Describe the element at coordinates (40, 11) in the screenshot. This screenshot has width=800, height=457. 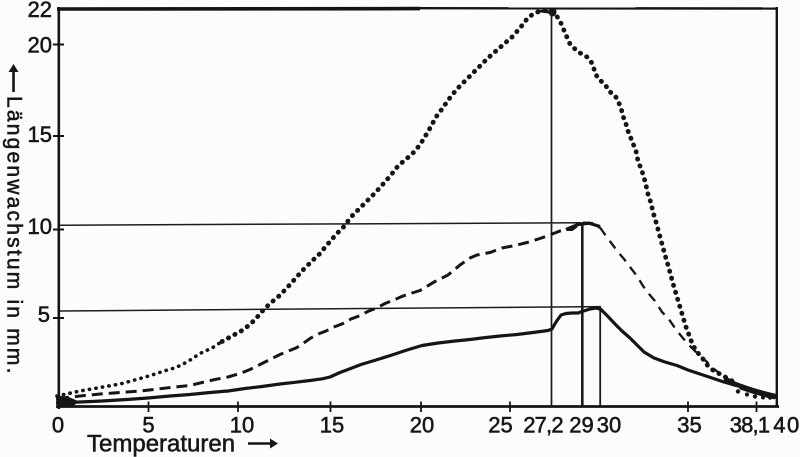
I see `svg-text: 22` at that location.